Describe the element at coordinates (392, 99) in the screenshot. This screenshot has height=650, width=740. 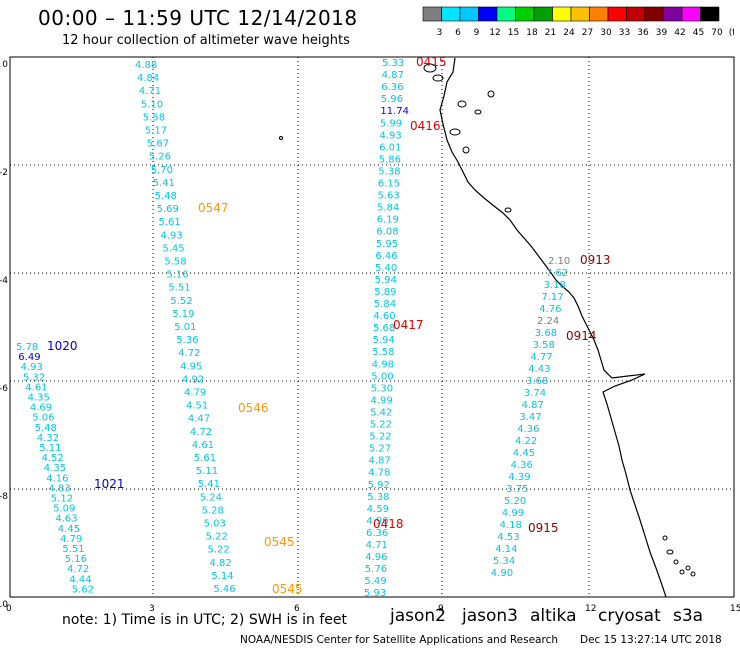
I see `wave-height-value: 5.96` at that location.